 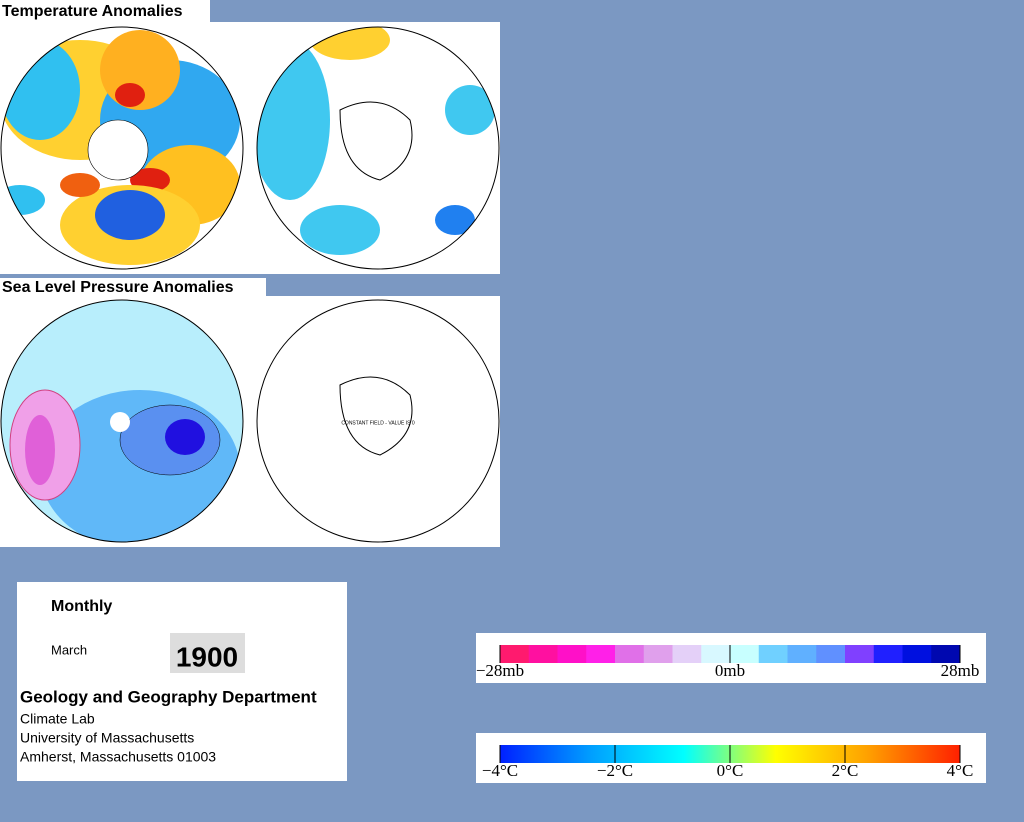 I want to click on tick-label: 28mb, so click(x=960, y=670).